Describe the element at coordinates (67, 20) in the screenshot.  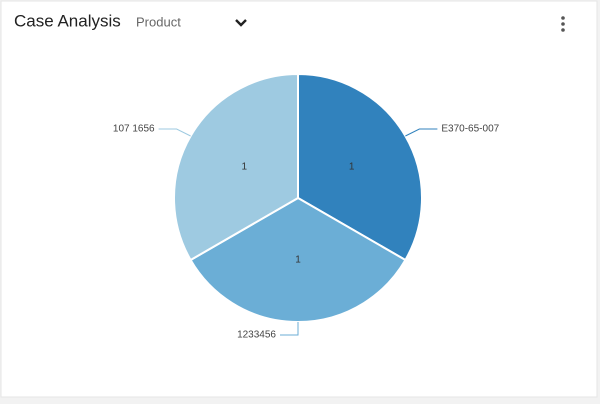
I see `widget-title: Case Analysis` at that location.